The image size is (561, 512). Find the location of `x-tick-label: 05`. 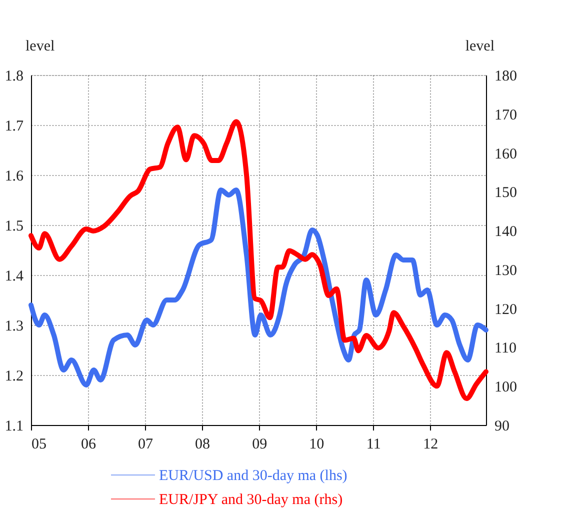

x-tick-label: 05 is located at coordinates (39, 444).